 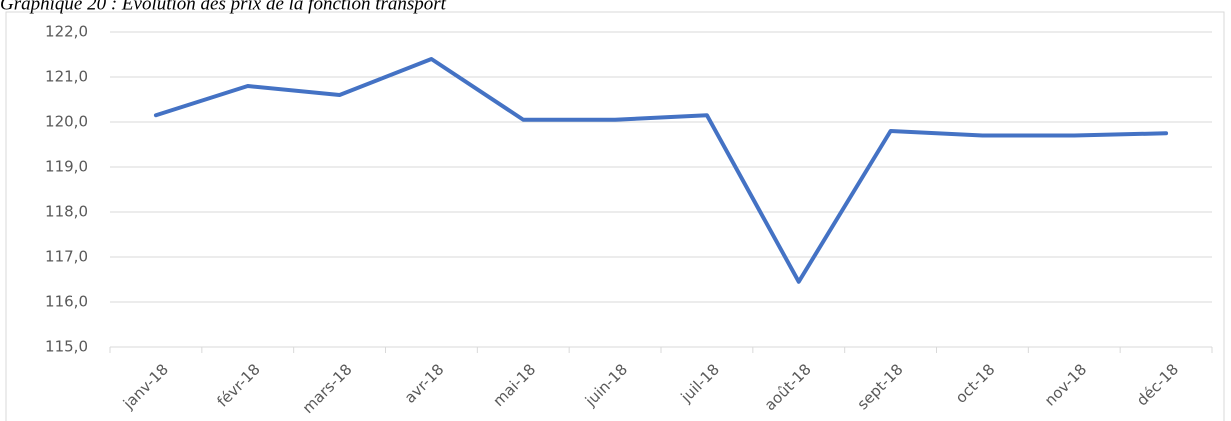 I want to click on y-tick-label: 116,0, so click(x=66, y=302).